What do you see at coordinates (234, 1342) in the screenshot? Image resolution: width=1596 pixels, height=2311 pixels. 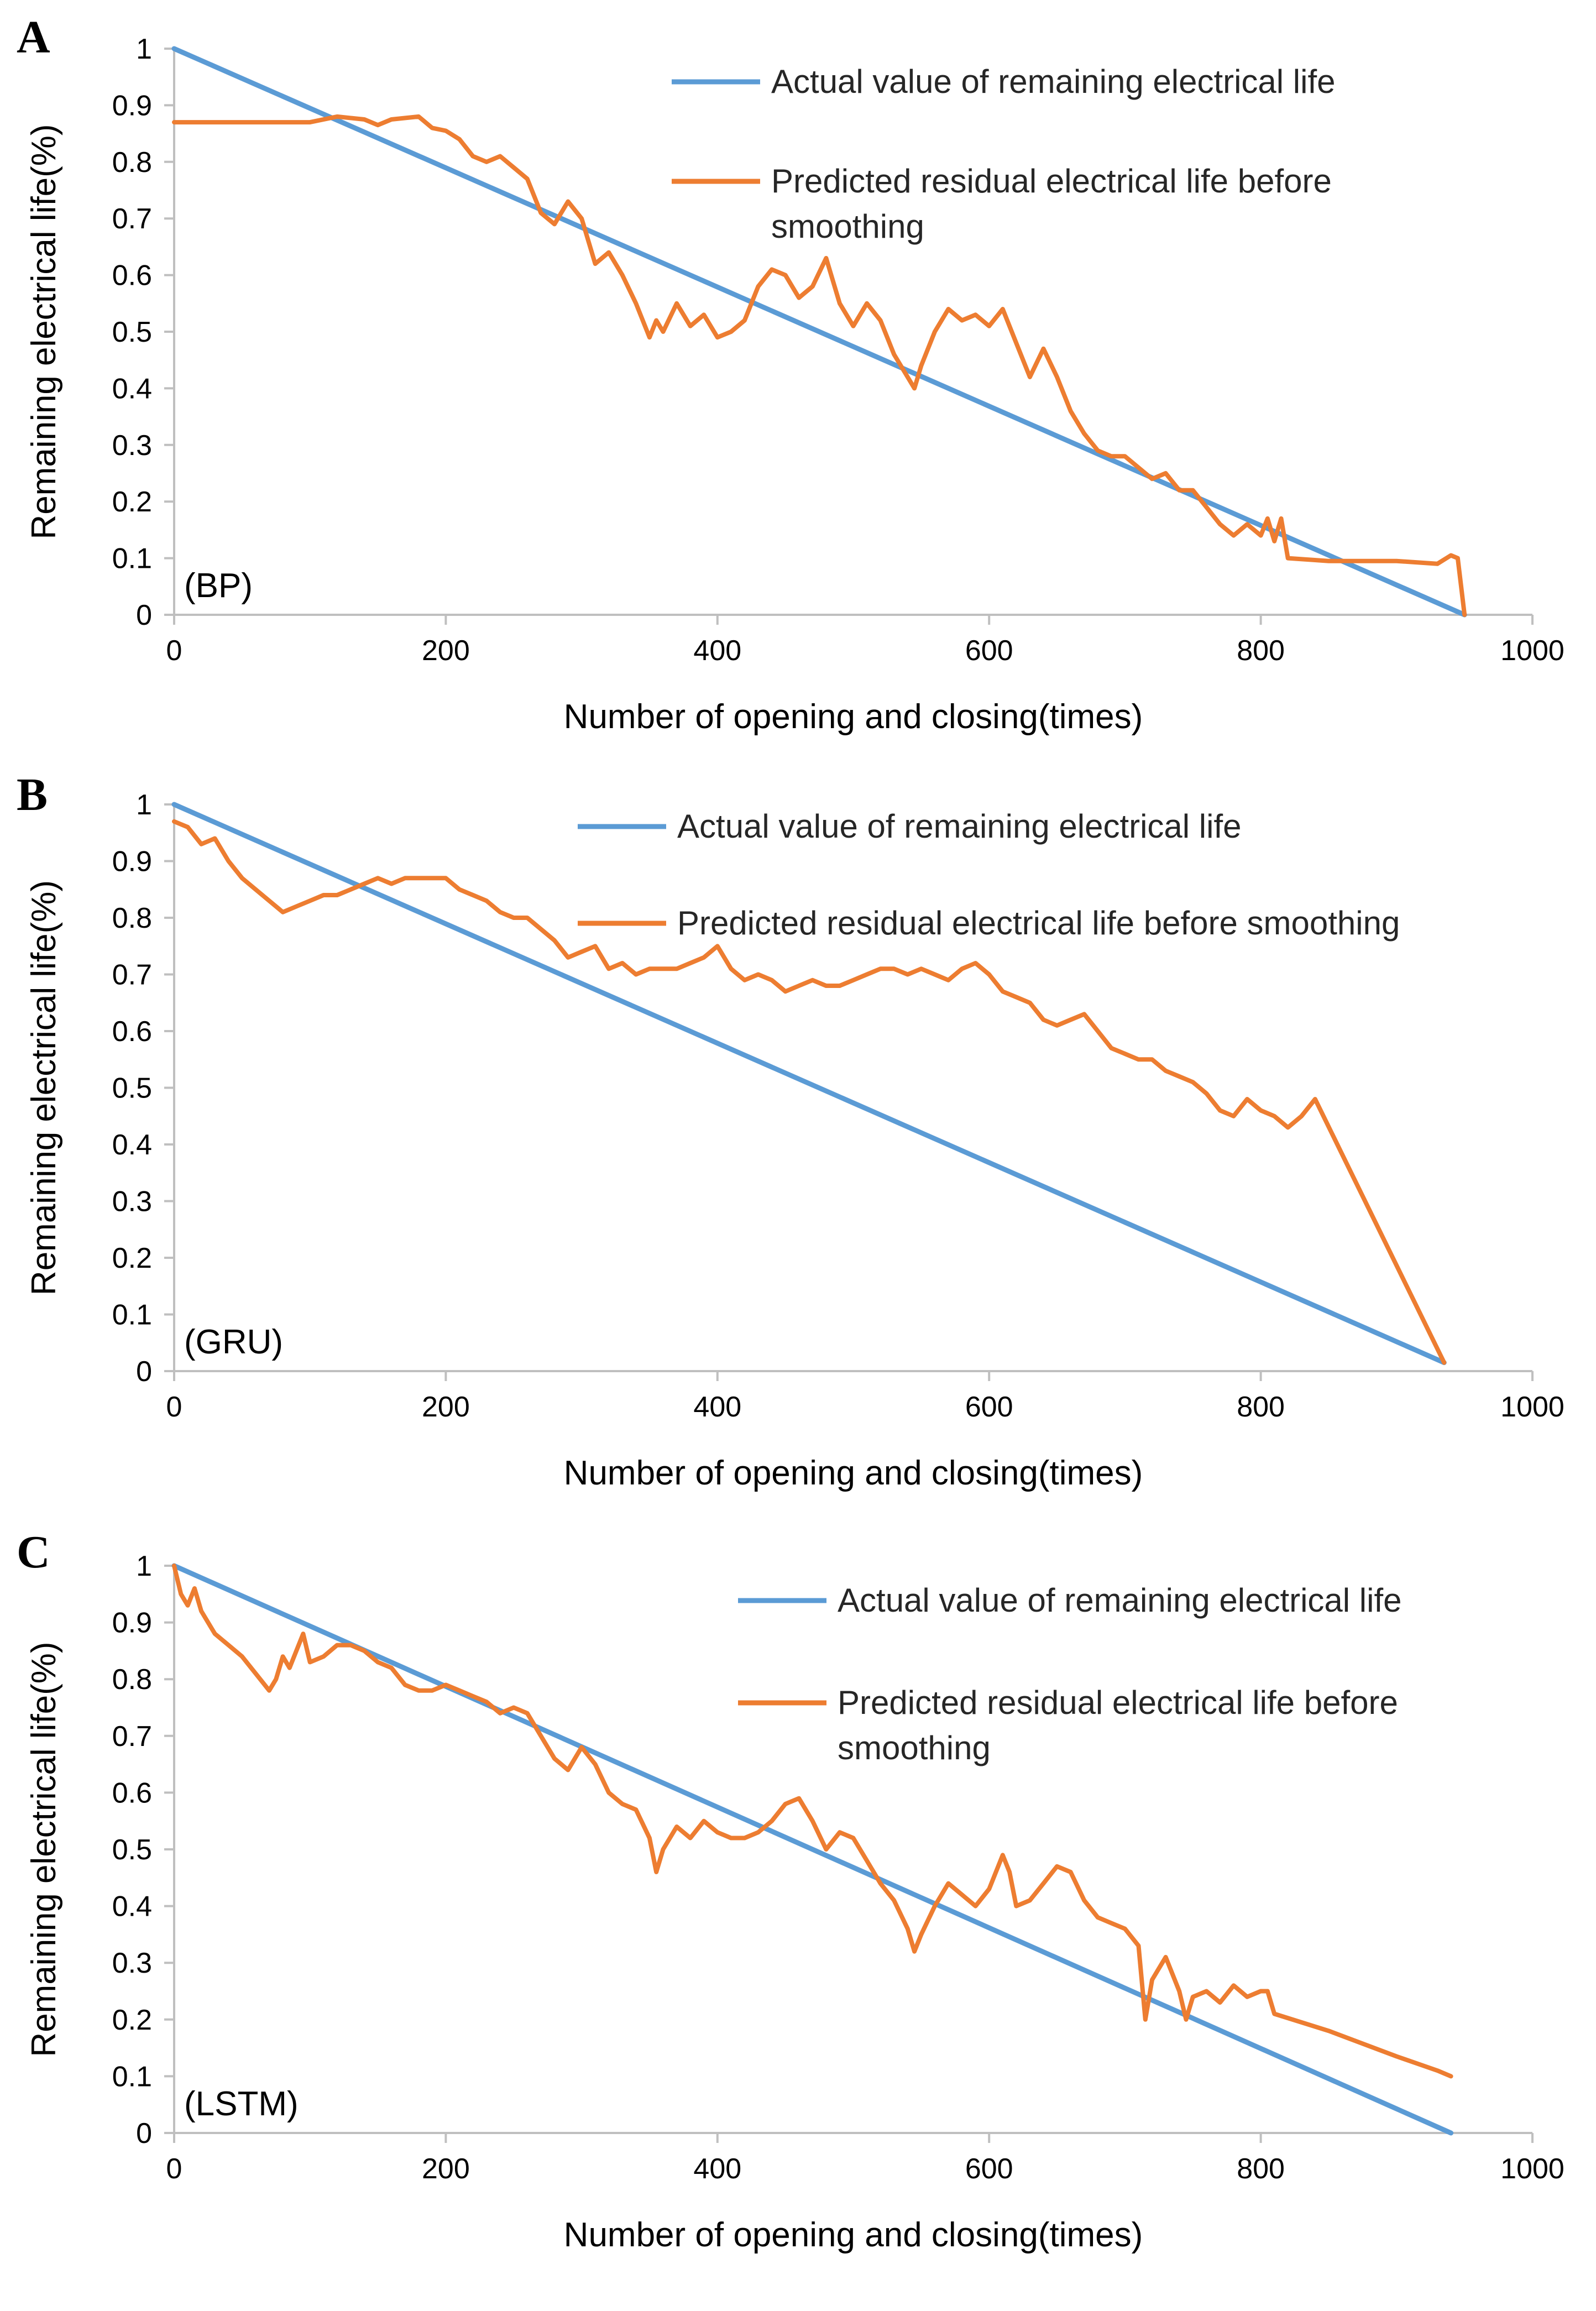 I see `panel-model-label: (GRU)` at bounding box center [234, 1342].